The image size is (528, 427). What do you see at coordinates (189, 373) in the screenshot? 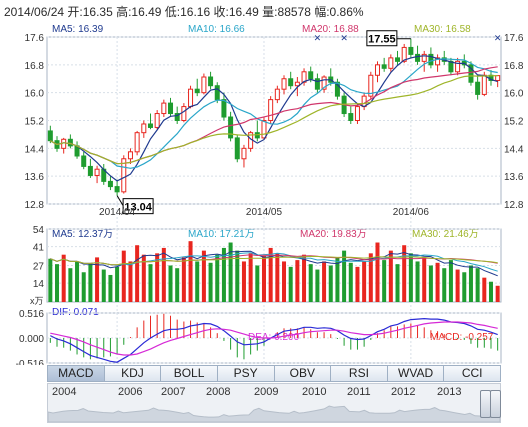
I see `tab-boll: BOLL` at bounding box center [189, 373].